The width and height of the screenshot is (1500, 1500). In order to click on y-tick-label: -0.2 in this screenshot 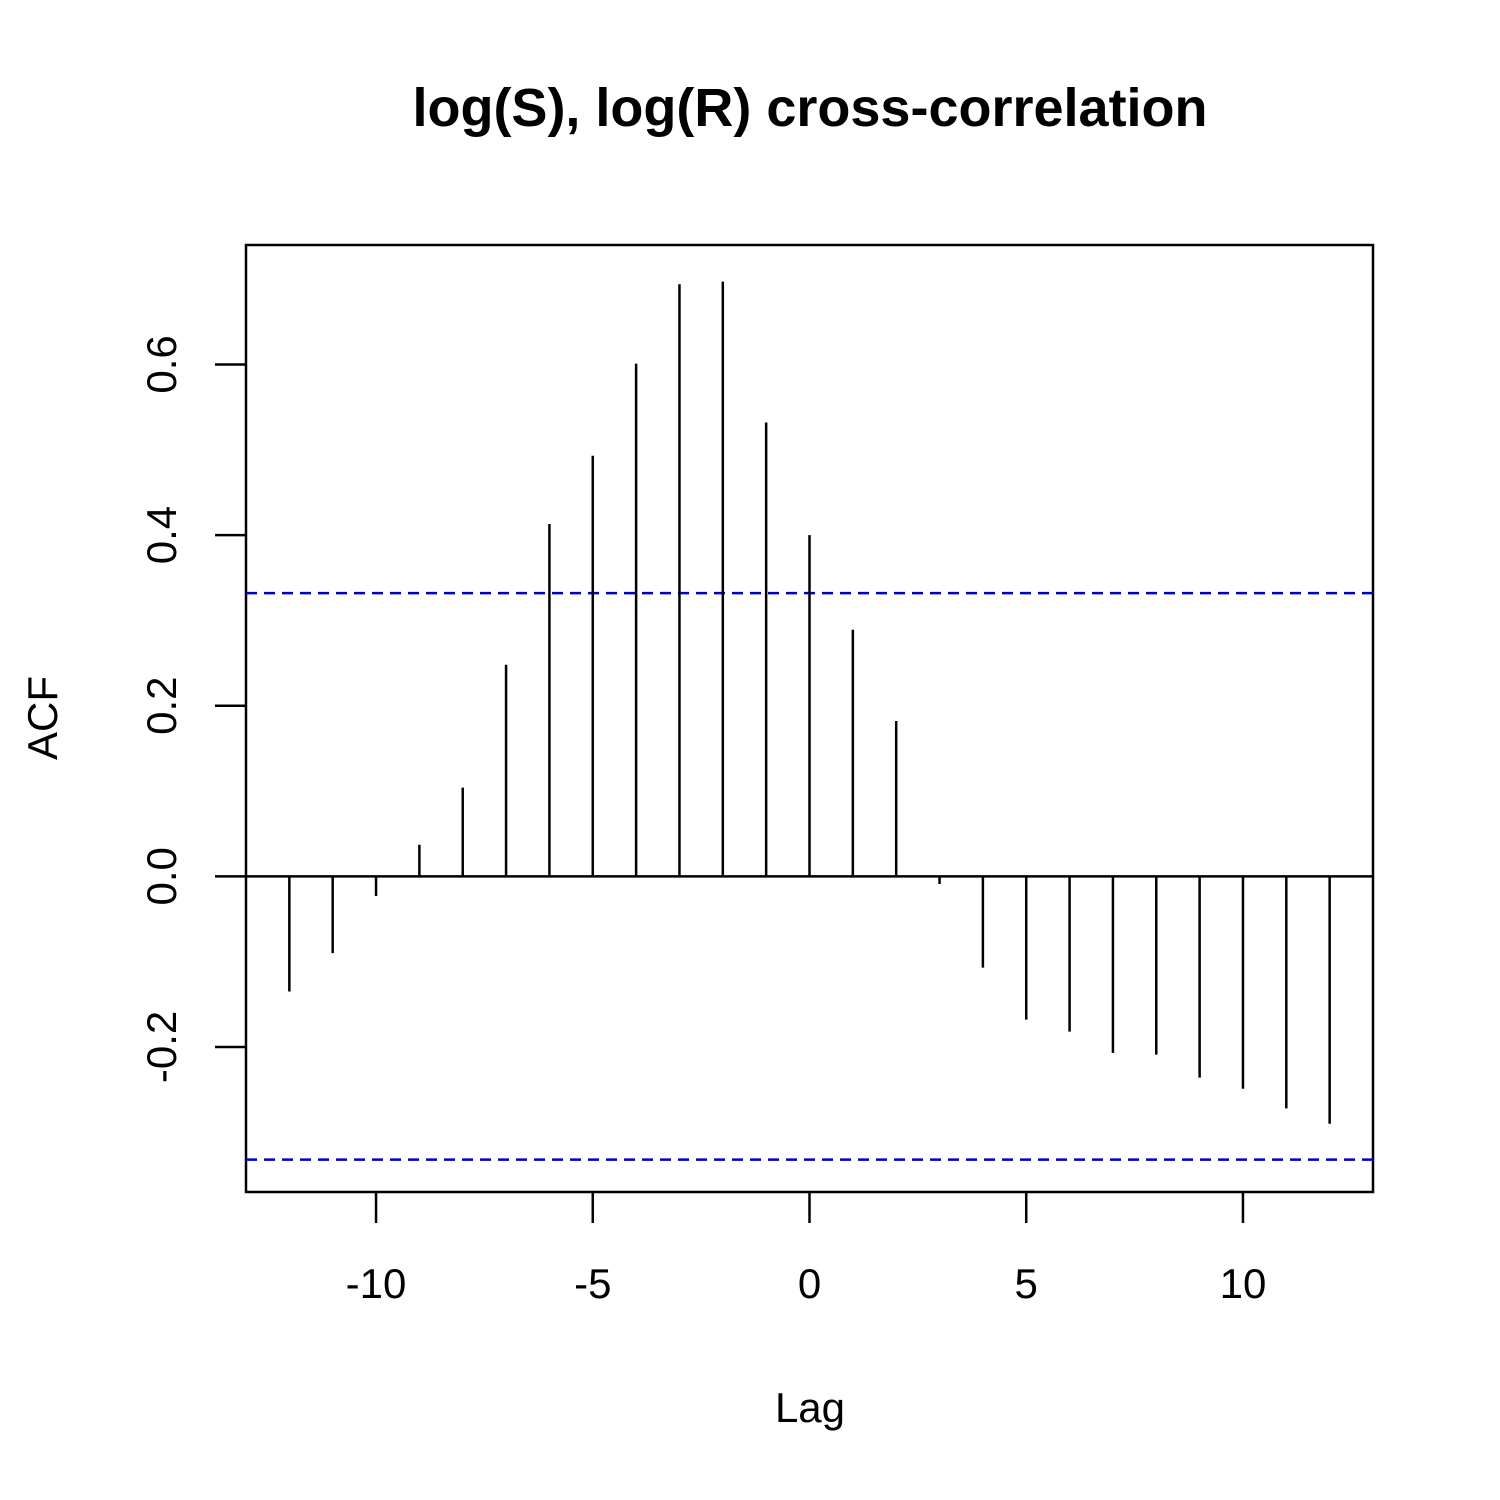, I will do `click(161, 1047)`.